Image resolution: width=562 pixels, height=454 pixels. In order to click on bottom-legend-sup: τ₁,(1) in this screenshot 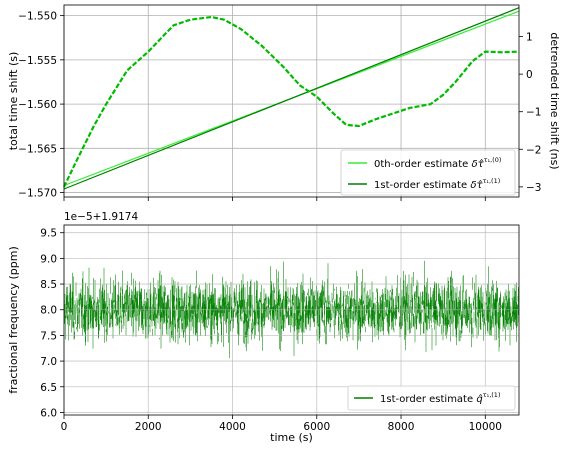, I will do `click(492, 395)`.